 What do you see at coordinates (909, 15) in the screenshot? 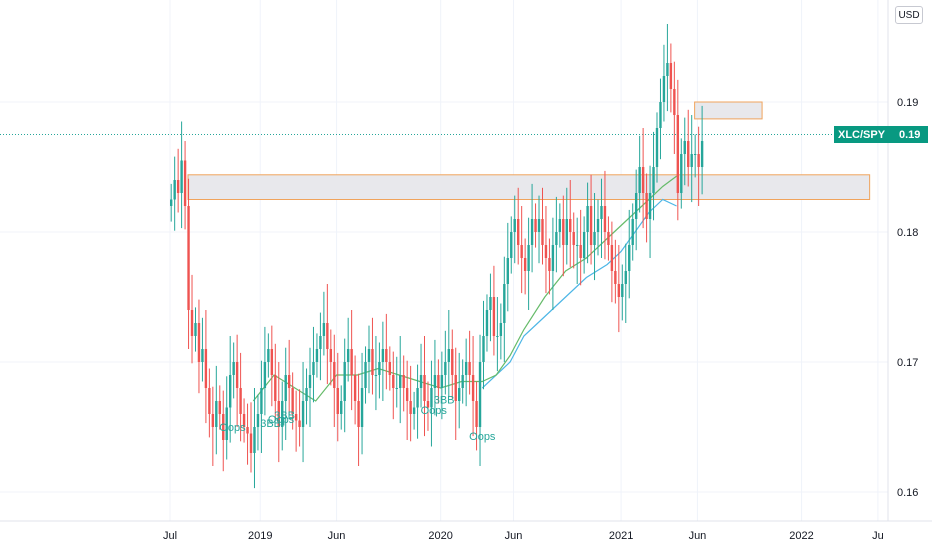
I see `currency-button: USD` at bounding box center [909, 15].